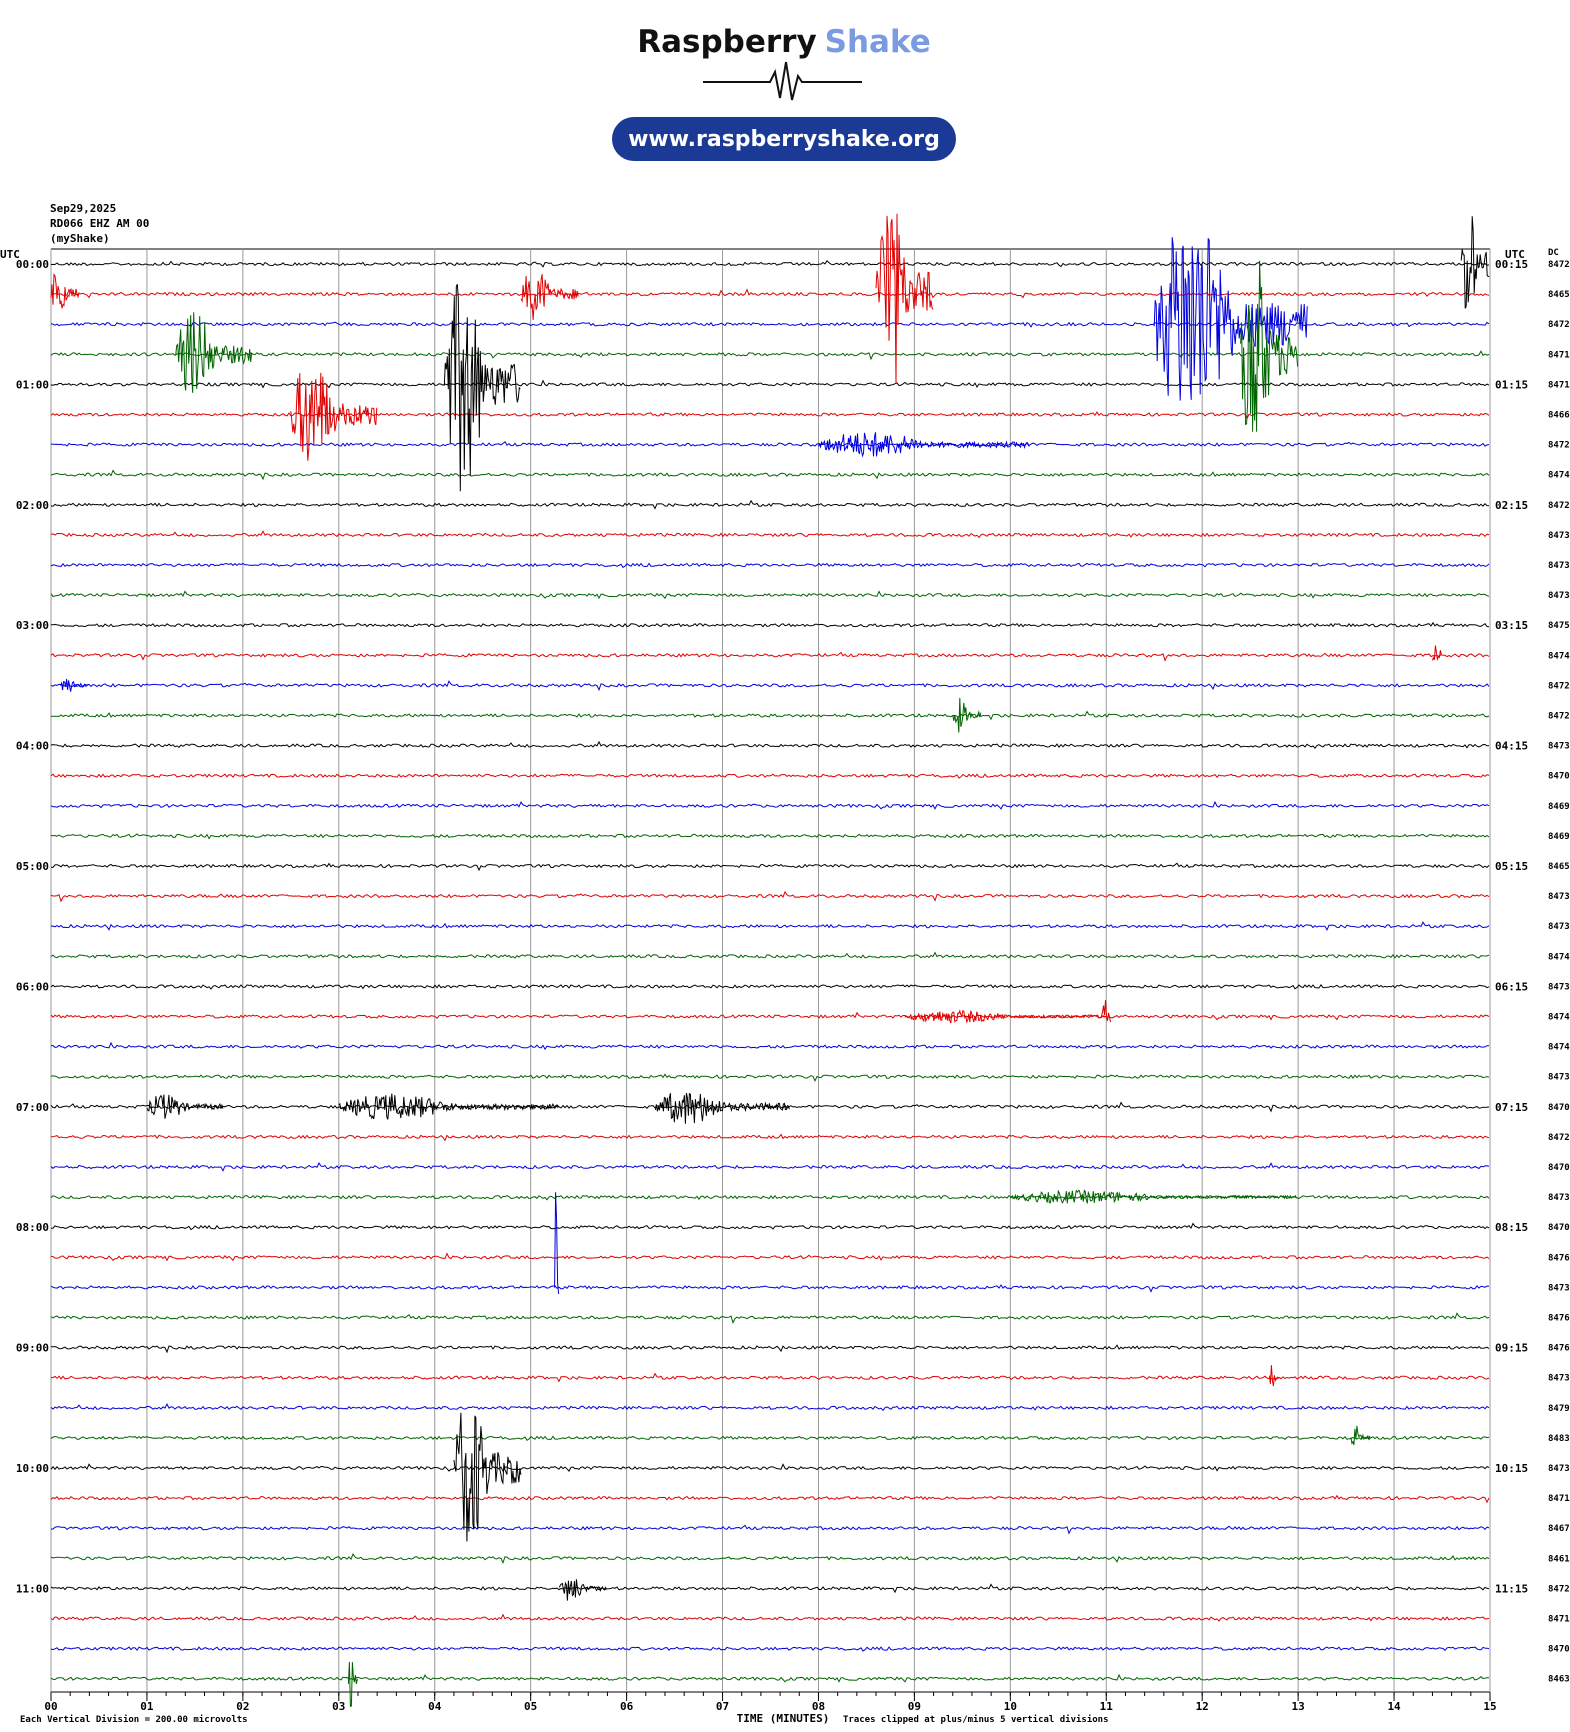 Image resolution: width=1570 pixels, height=1732 pixels. What do you see at coordinates (1511, 264) in the screenshot?
I see `right-time-label: 00:15` at bounding box center [1511, 264].